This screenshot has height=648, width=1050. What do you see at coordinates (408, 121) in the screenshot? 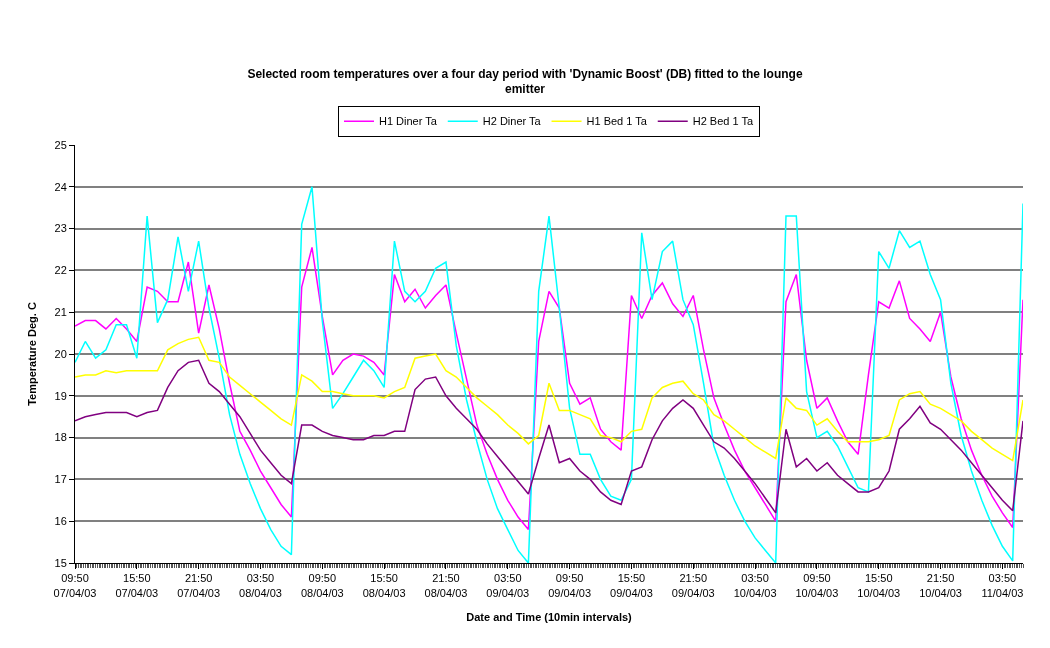
I see `legend-label: H1 Diner Ta` at bounding box center [408, 121].